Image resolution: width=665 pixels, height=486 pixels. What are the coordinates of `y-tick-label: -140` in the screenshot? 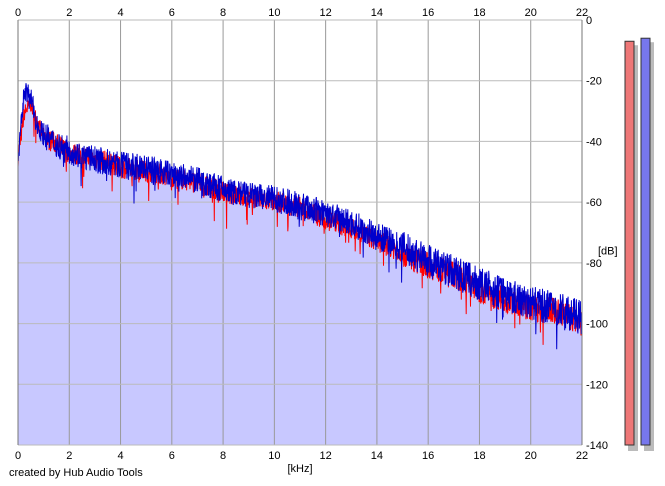 It's located at (597, 446).